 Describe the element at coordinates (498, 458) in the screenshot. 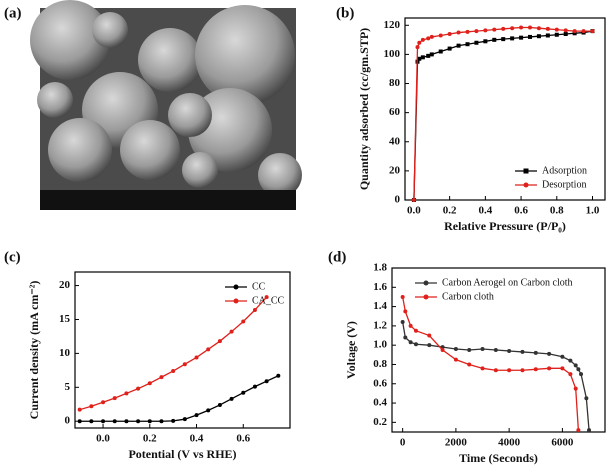

I see `x-axis-label: Time (Seconds)` at that location.